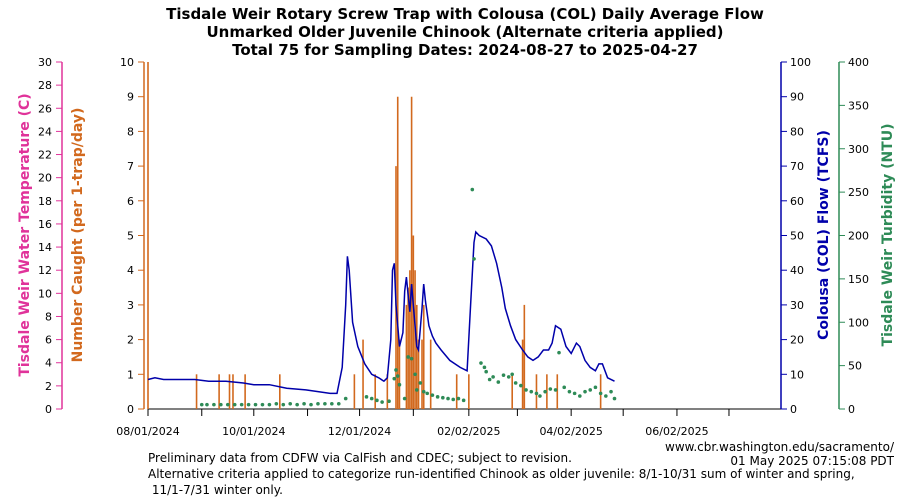  Describe the element at coordinates (797, 97) in the screenshot. I see `flow-axis-tick-label: 90` at that location.